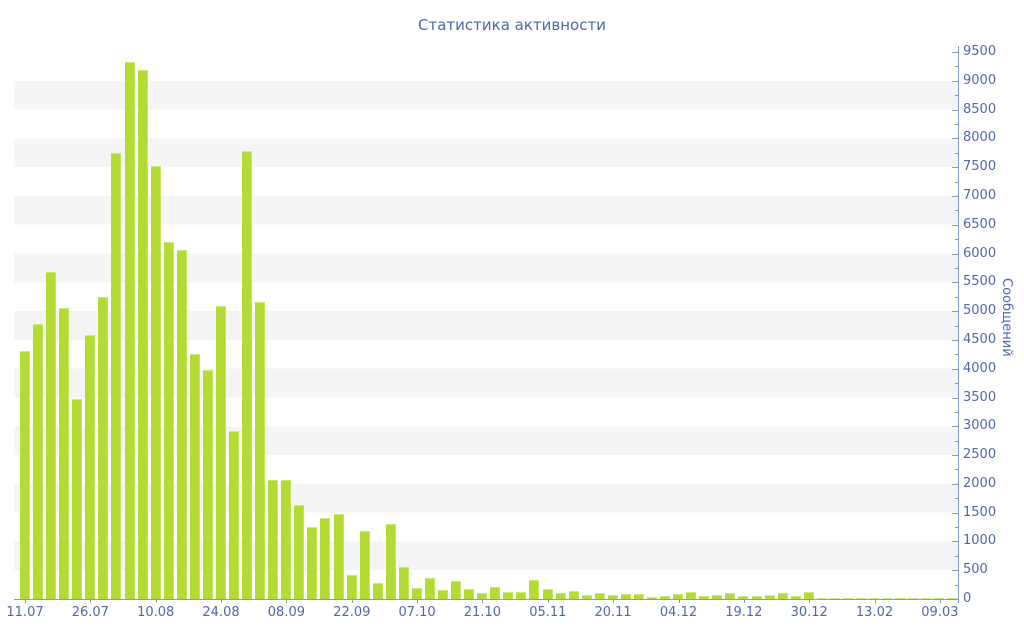  I want to click on y-tick-label: 5500, so click(980, 282).